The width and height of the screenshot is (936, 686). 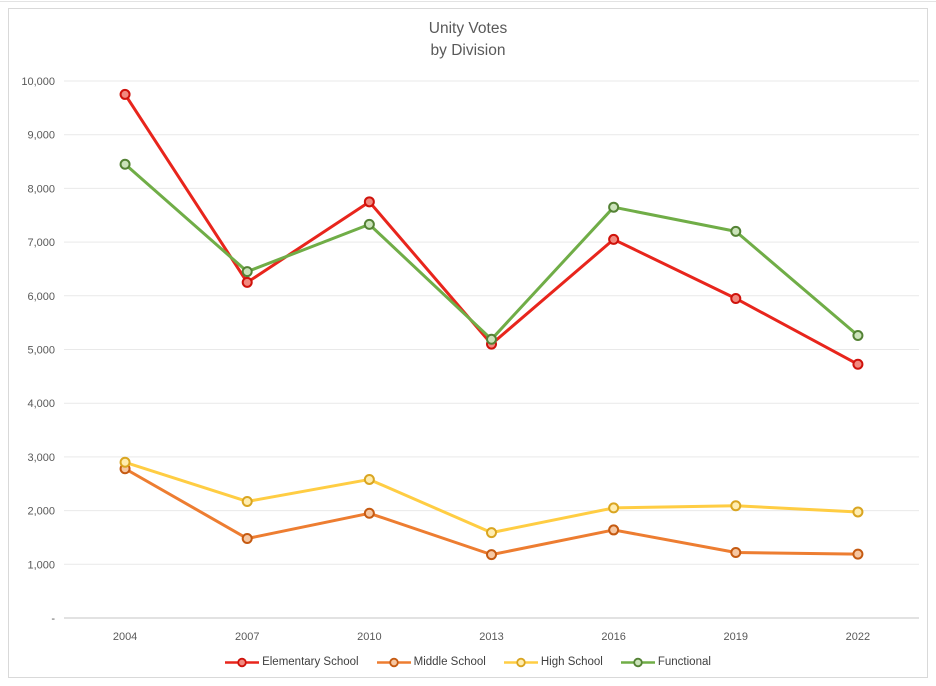 I want to click on data-marker-high-school-2007, so click(x=247, y=501).